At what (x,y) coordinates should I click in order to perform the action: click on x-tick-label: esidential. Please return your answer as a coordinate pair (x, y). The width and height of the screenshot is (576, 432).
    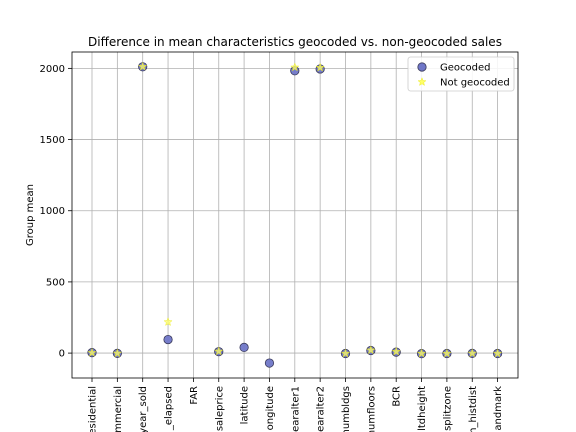
    Looking at the image, I should click on (93, 409).